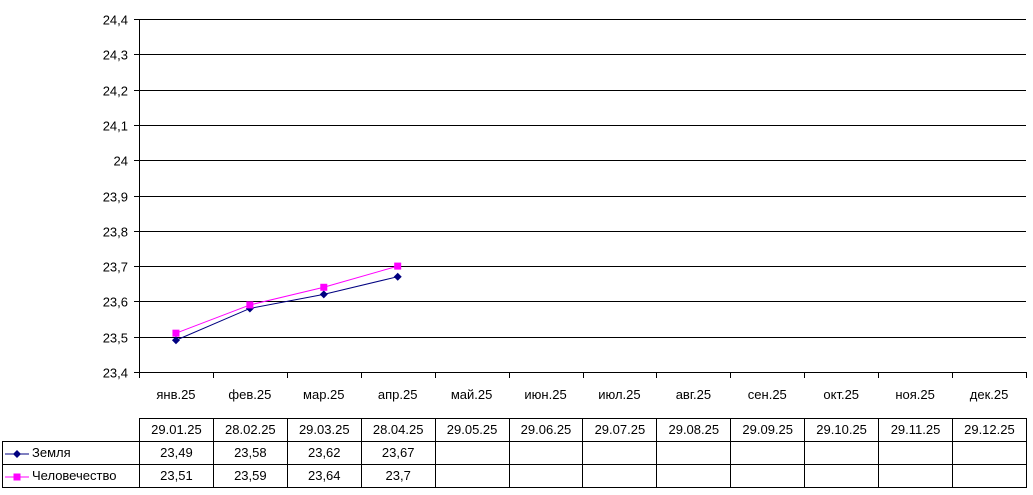 This screenshot has width=1033, height=495. Describe the element at coordinates (250, 476) in the screenshot. I see `table-cell-value: 23,59` at that location.